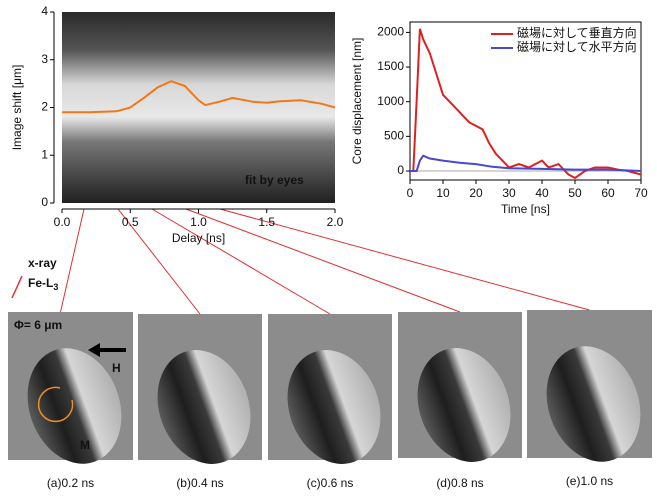 The image size is (657, 504). I want to click on x-tick-label: 0.0, so click(62, 222).